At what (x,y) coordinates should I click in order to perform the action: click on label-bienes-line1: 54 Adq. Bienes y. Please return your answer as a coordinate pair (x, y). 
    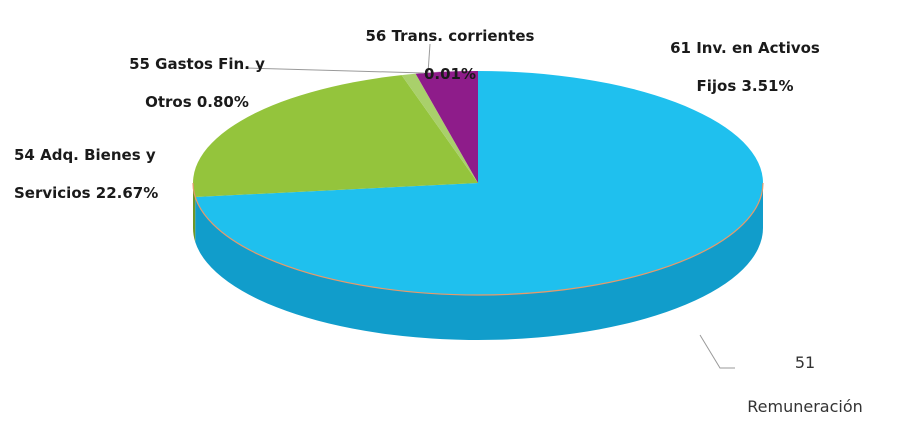
    Looking at the image, I should click on (85, 155).